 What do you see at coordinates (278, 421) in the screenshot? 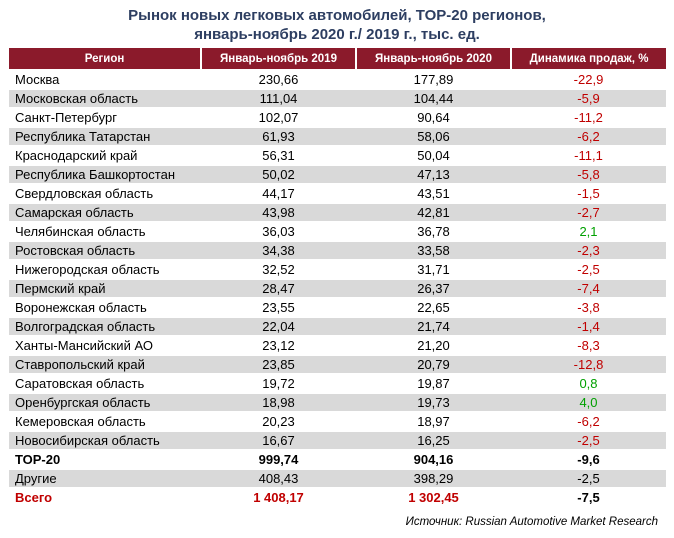
I see `value-2019-cell: 20,23` at bounding box center [278, 421].